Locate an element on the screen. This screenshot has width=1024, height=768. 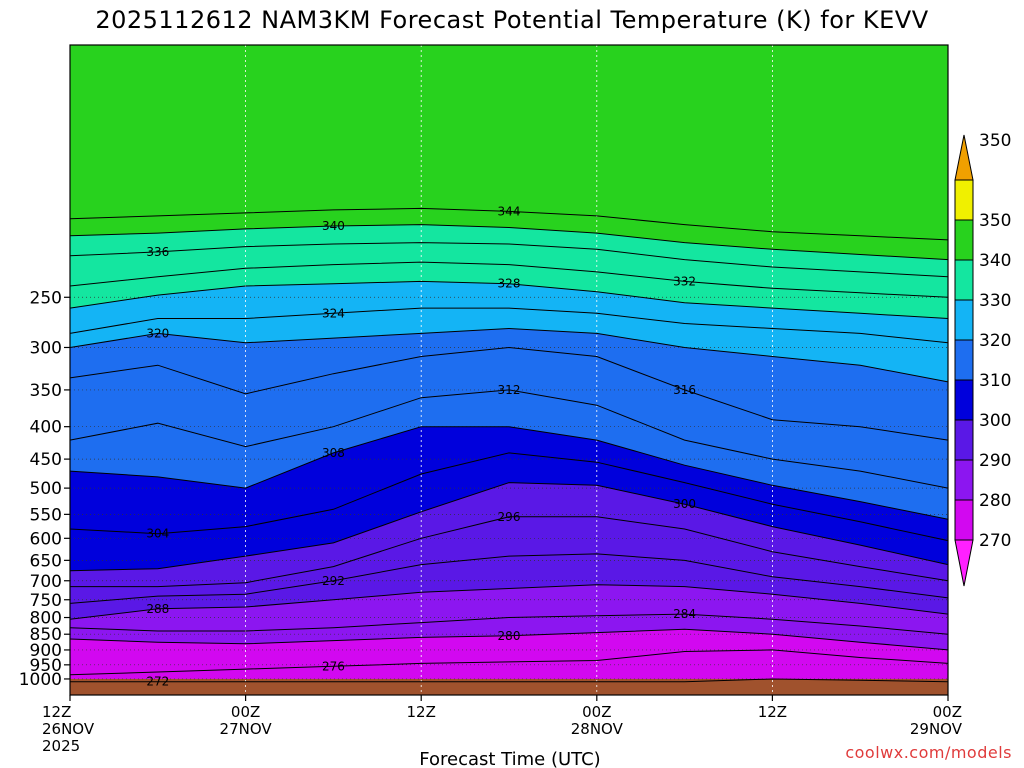
isentrope-label: 280 is located at coordinates (509, 636).